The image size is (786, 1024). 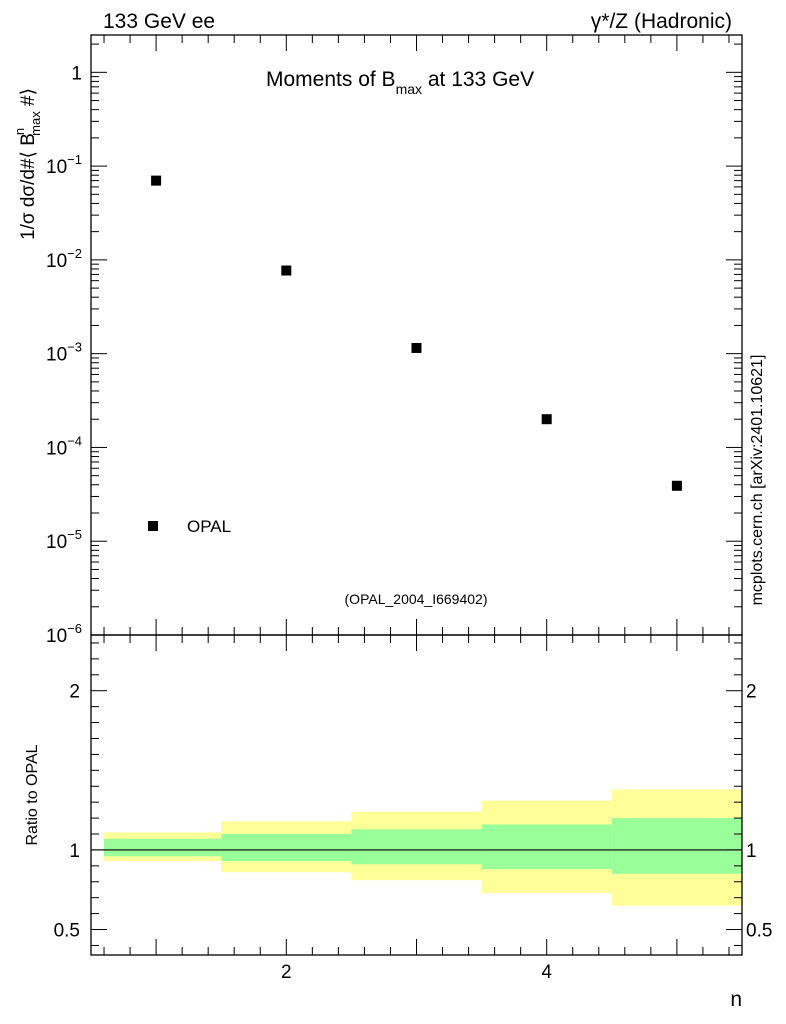 I want to click on ratio-y-axis-label: Ratio to OPAL, so click(x=32, y=794).